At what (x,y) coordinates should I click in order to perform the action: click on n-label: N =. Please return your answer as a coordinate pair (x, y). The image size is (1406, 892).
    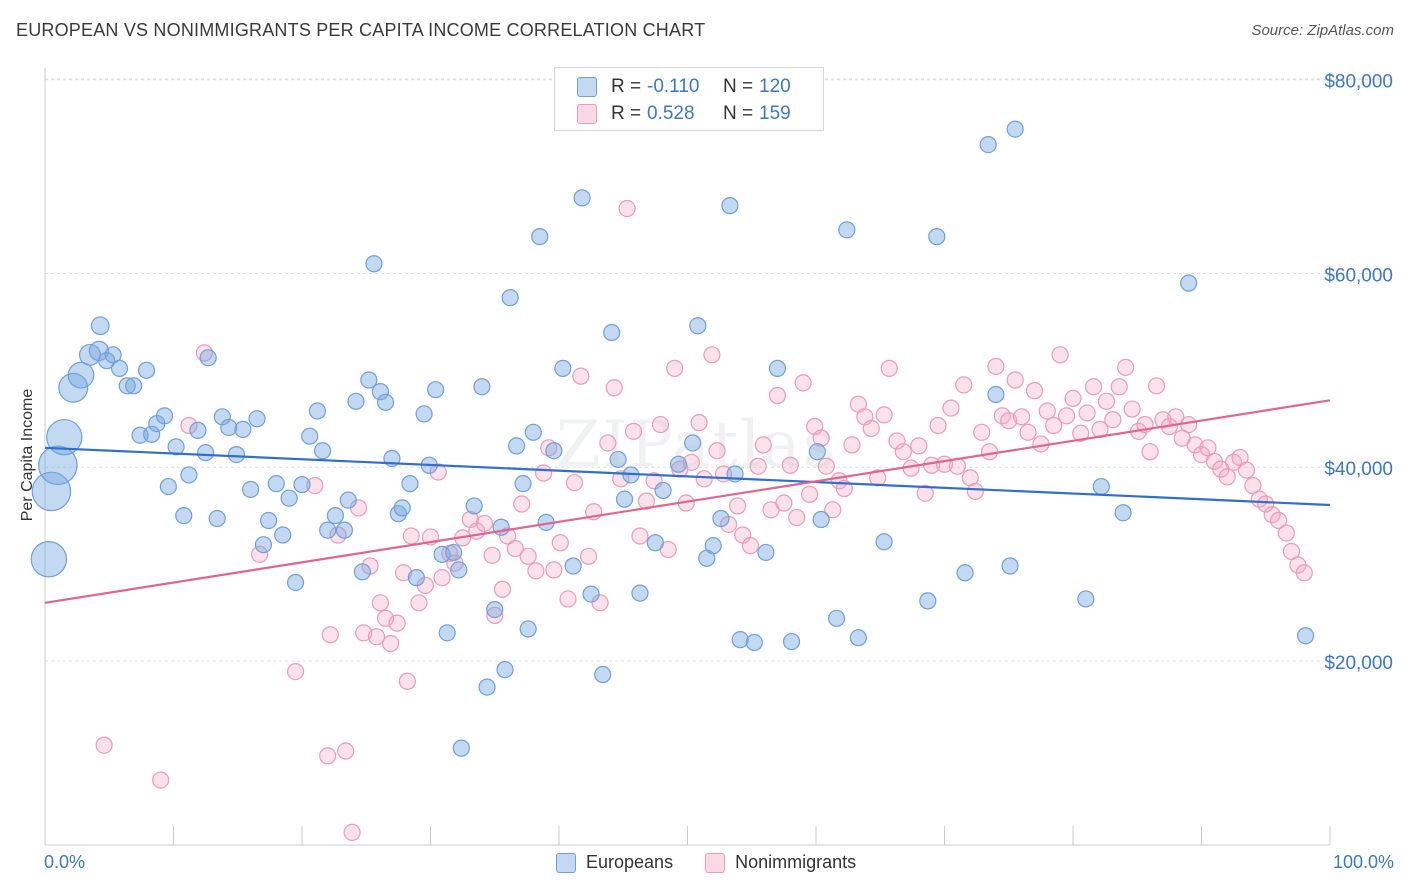
    Looking at the image, I should click on (738, 86).